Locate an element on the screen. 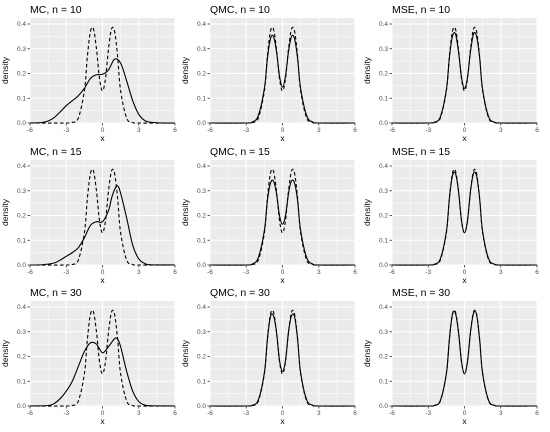 The height and width of the screenshot is (432, 550). chart-title: QMC, n = 10 is located at coordinates (240, 10).